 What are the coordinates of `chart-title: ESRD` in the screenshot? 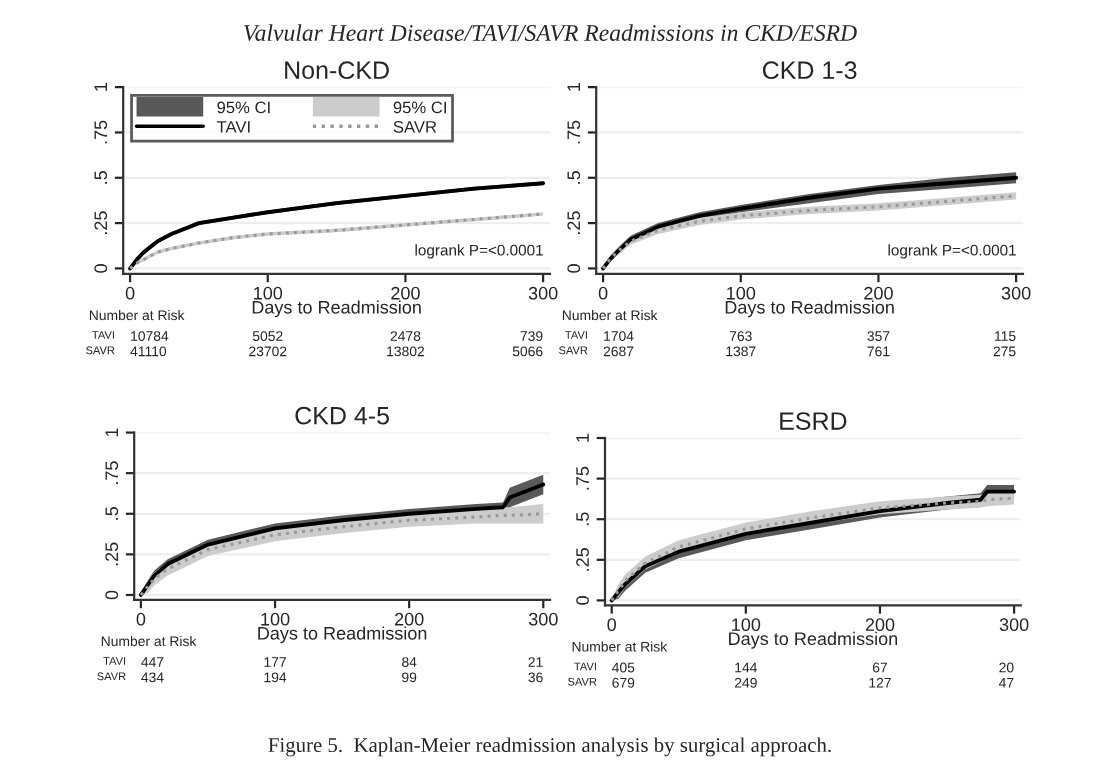 It's located at (813, 421).